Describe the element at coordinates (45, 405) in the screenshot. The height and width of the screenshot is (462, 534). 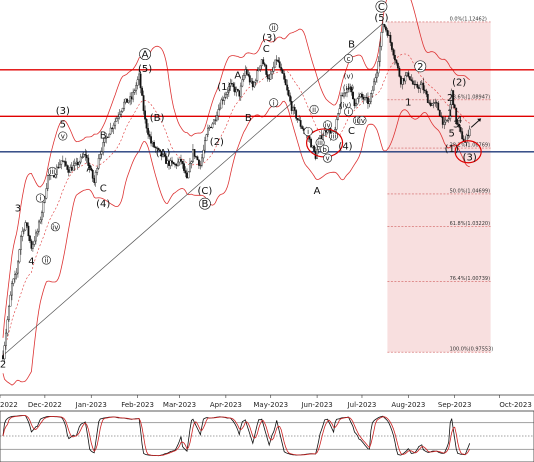
I see `x-tick-label: Dec-2022` at that location.